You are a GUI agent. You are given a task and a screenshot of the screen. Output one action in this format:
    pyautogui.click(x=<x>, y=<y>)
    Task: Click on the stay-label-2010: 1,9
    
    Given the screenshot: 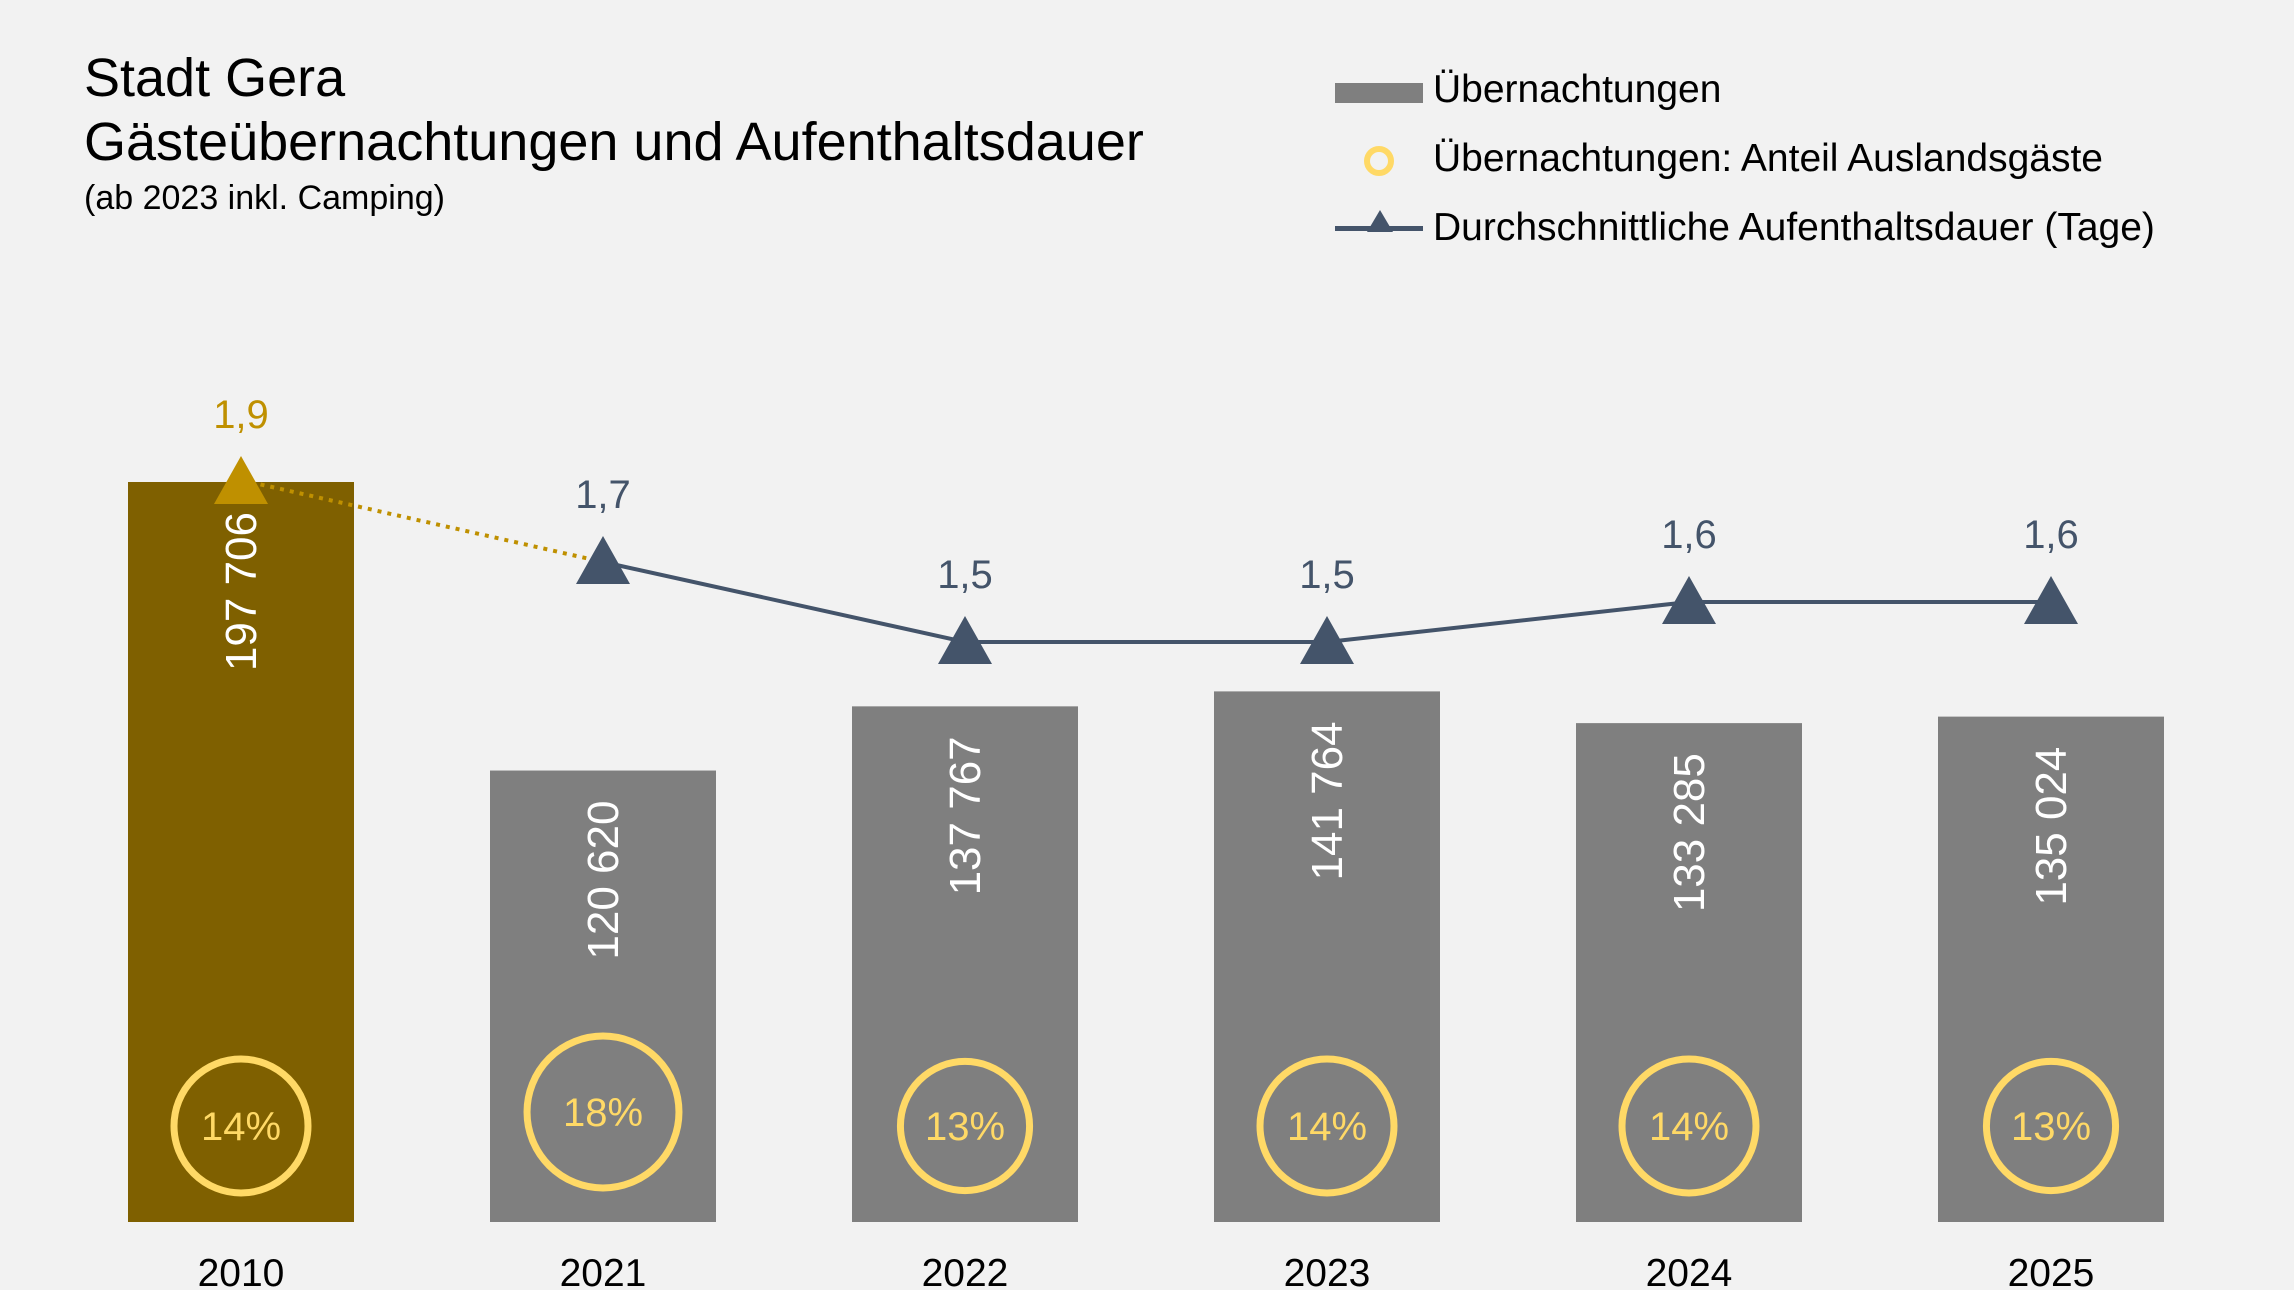 What is the action you would take?
    pyautogui.click(x=241, y=415)
    